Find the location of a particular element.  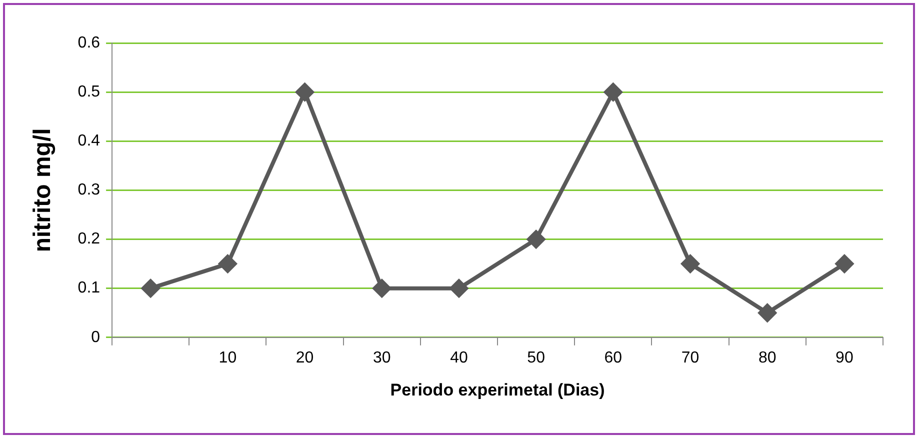

y-tick-label: 0.6 is located at coordinates (89, 43).